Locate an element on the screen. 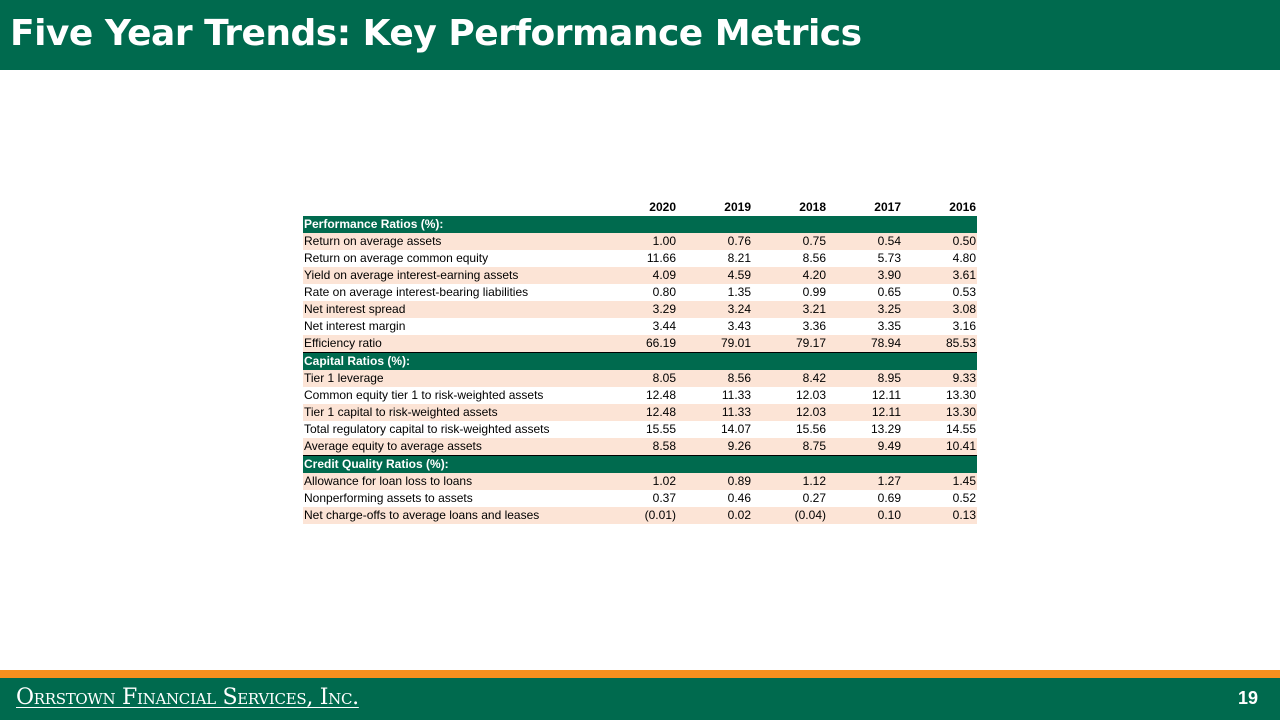 This screenshot has width=1280, height=720. metric-label: Allowance for loan loss to loans is located at coordinates (452, 481).